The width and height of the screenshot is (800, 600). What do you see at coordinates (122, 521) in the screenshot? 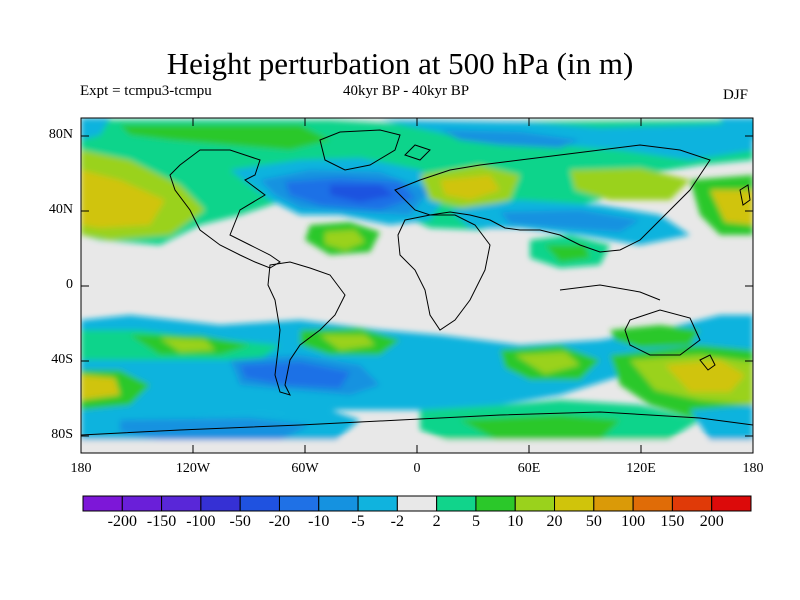
I see `colorbar-label: -200` at bounding box center [122, 521].